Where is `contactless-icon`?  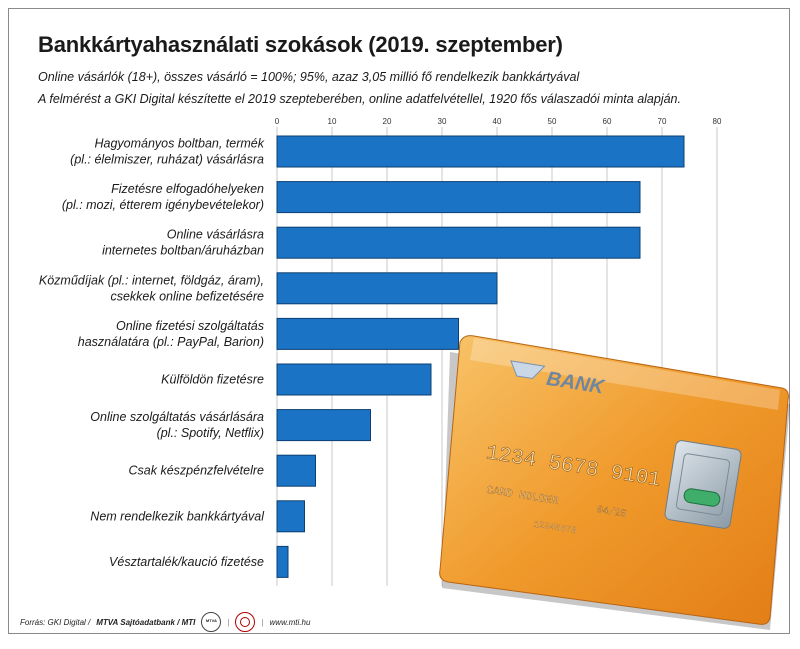 contactless-icon is located at coordinates (702, 497).